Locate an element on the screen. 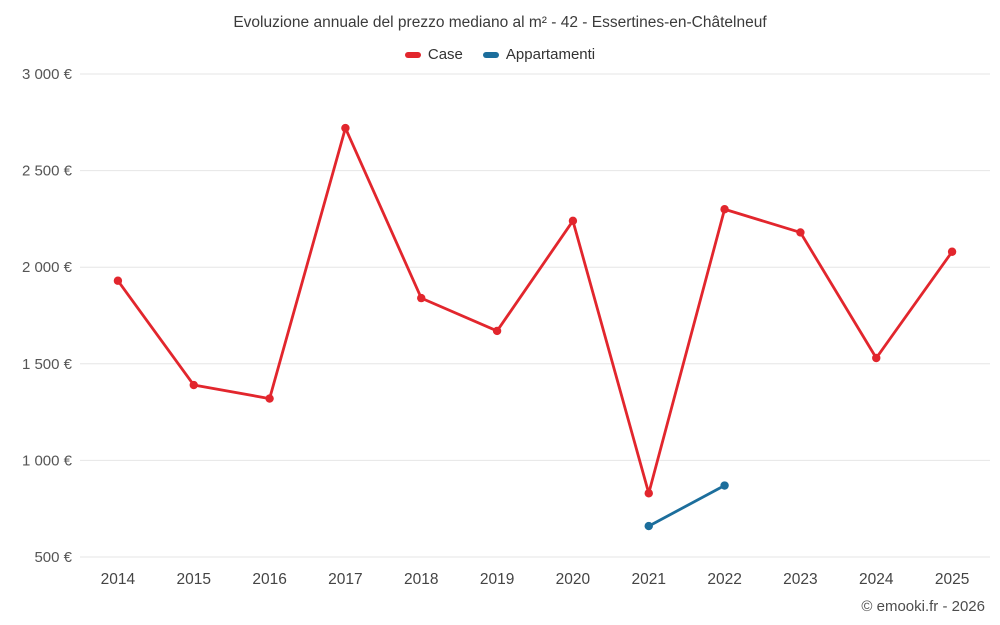  data-point-case-2024 is located at coordinates (876, 358).